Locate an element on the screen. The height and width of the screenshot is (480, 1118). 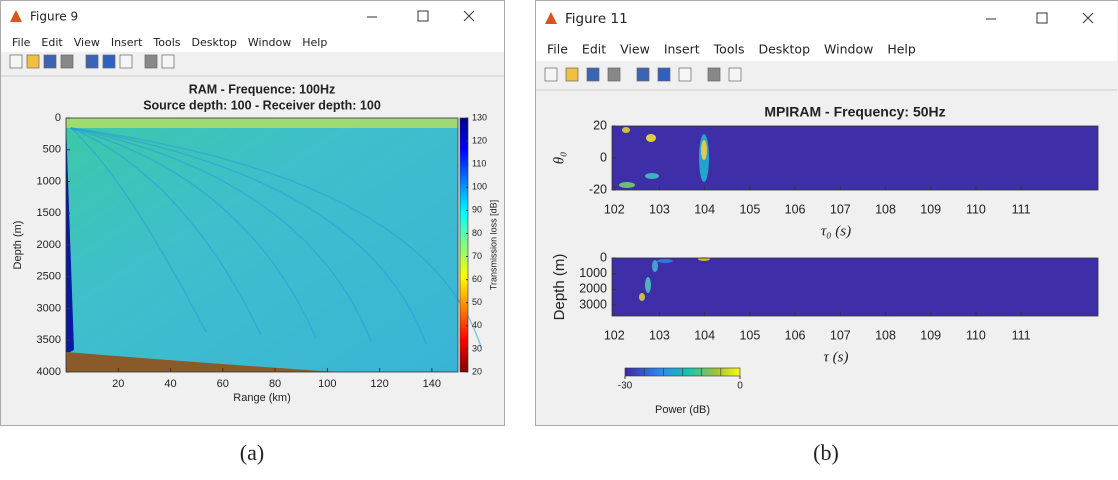
window-title: Figure 9 is located at coordinates (54, 17).